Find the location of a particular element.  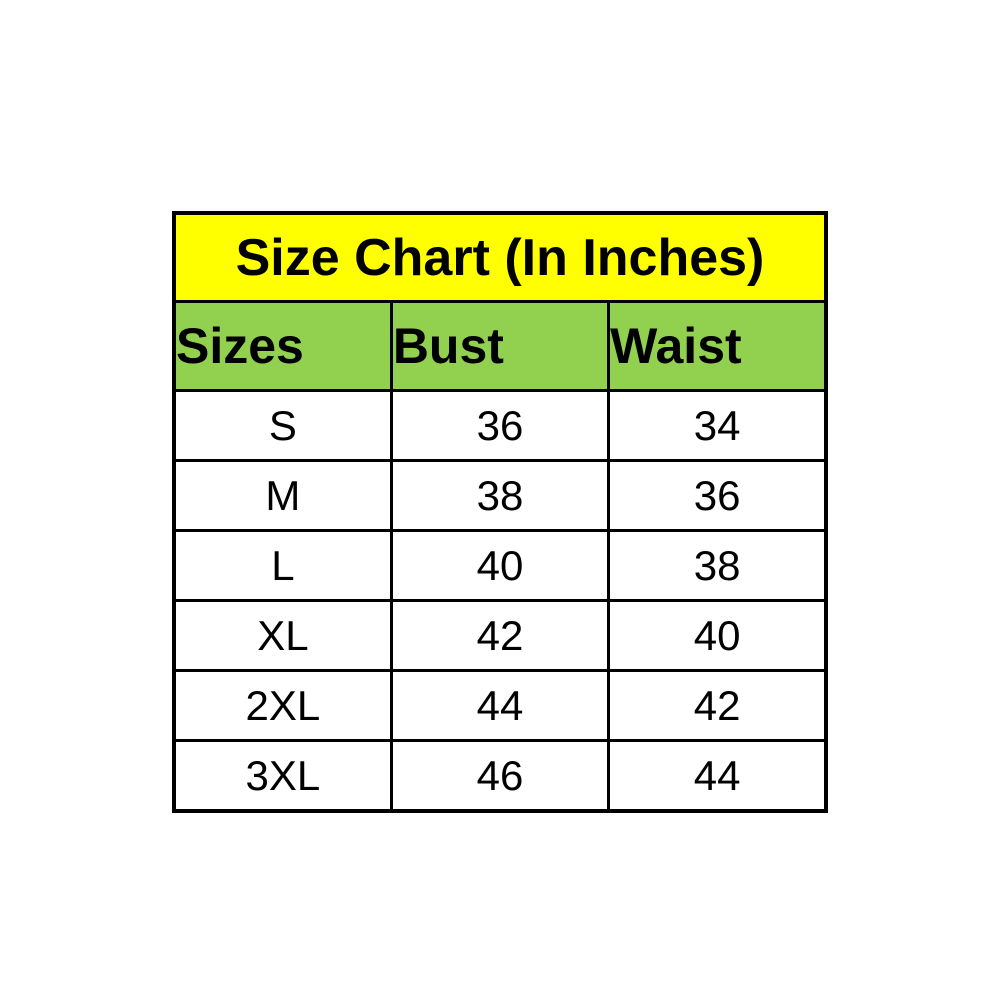

waist-cell: 44 is located at coordinates (717, 776).